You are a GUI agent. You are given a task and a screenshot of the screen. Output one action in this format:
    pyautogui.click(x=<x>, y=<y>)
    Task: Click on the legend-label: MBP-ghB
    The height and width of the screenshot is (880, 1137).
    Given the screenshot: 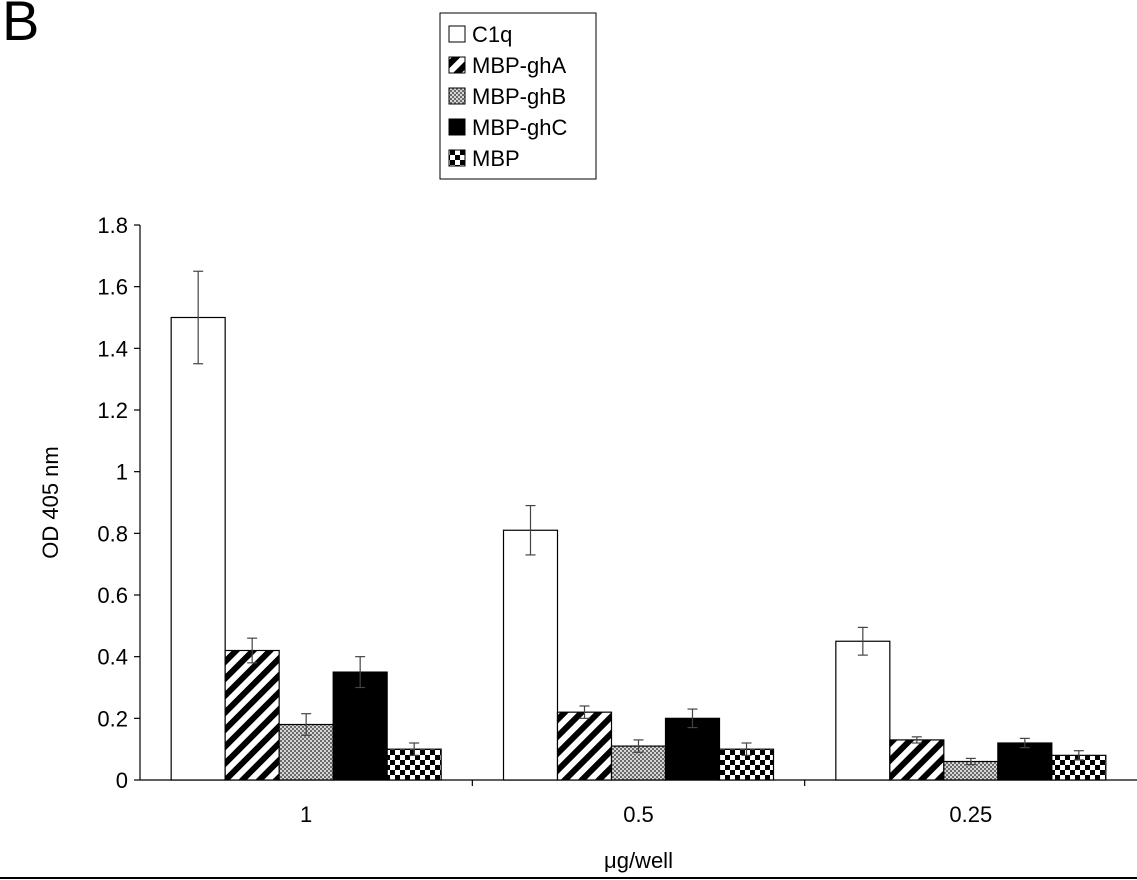 What is the action you would take?
    pyautogui.click(x=519, y=96)
    